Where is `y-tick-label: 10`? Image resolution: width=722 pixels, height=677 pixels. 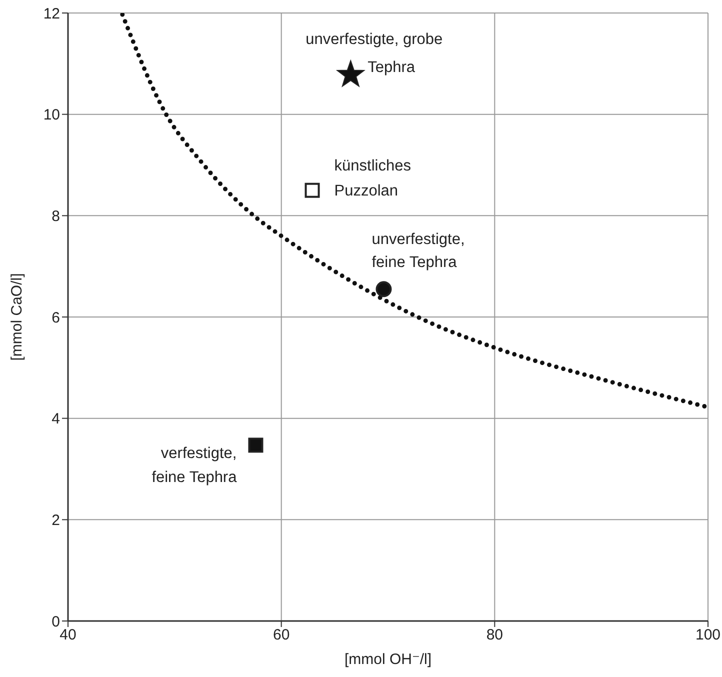 y-tick-label: 10 is located at coordinates (51, 115).